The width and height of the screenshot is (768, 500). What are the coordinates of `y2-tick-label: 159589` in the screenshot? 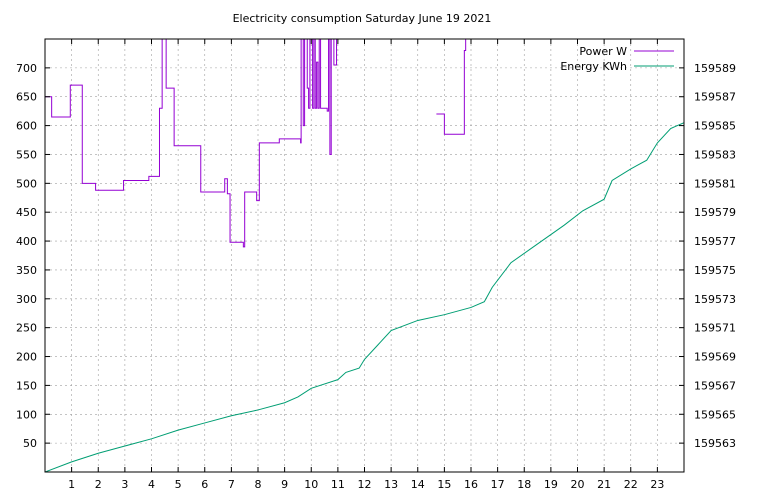 It's located at (715, 68).